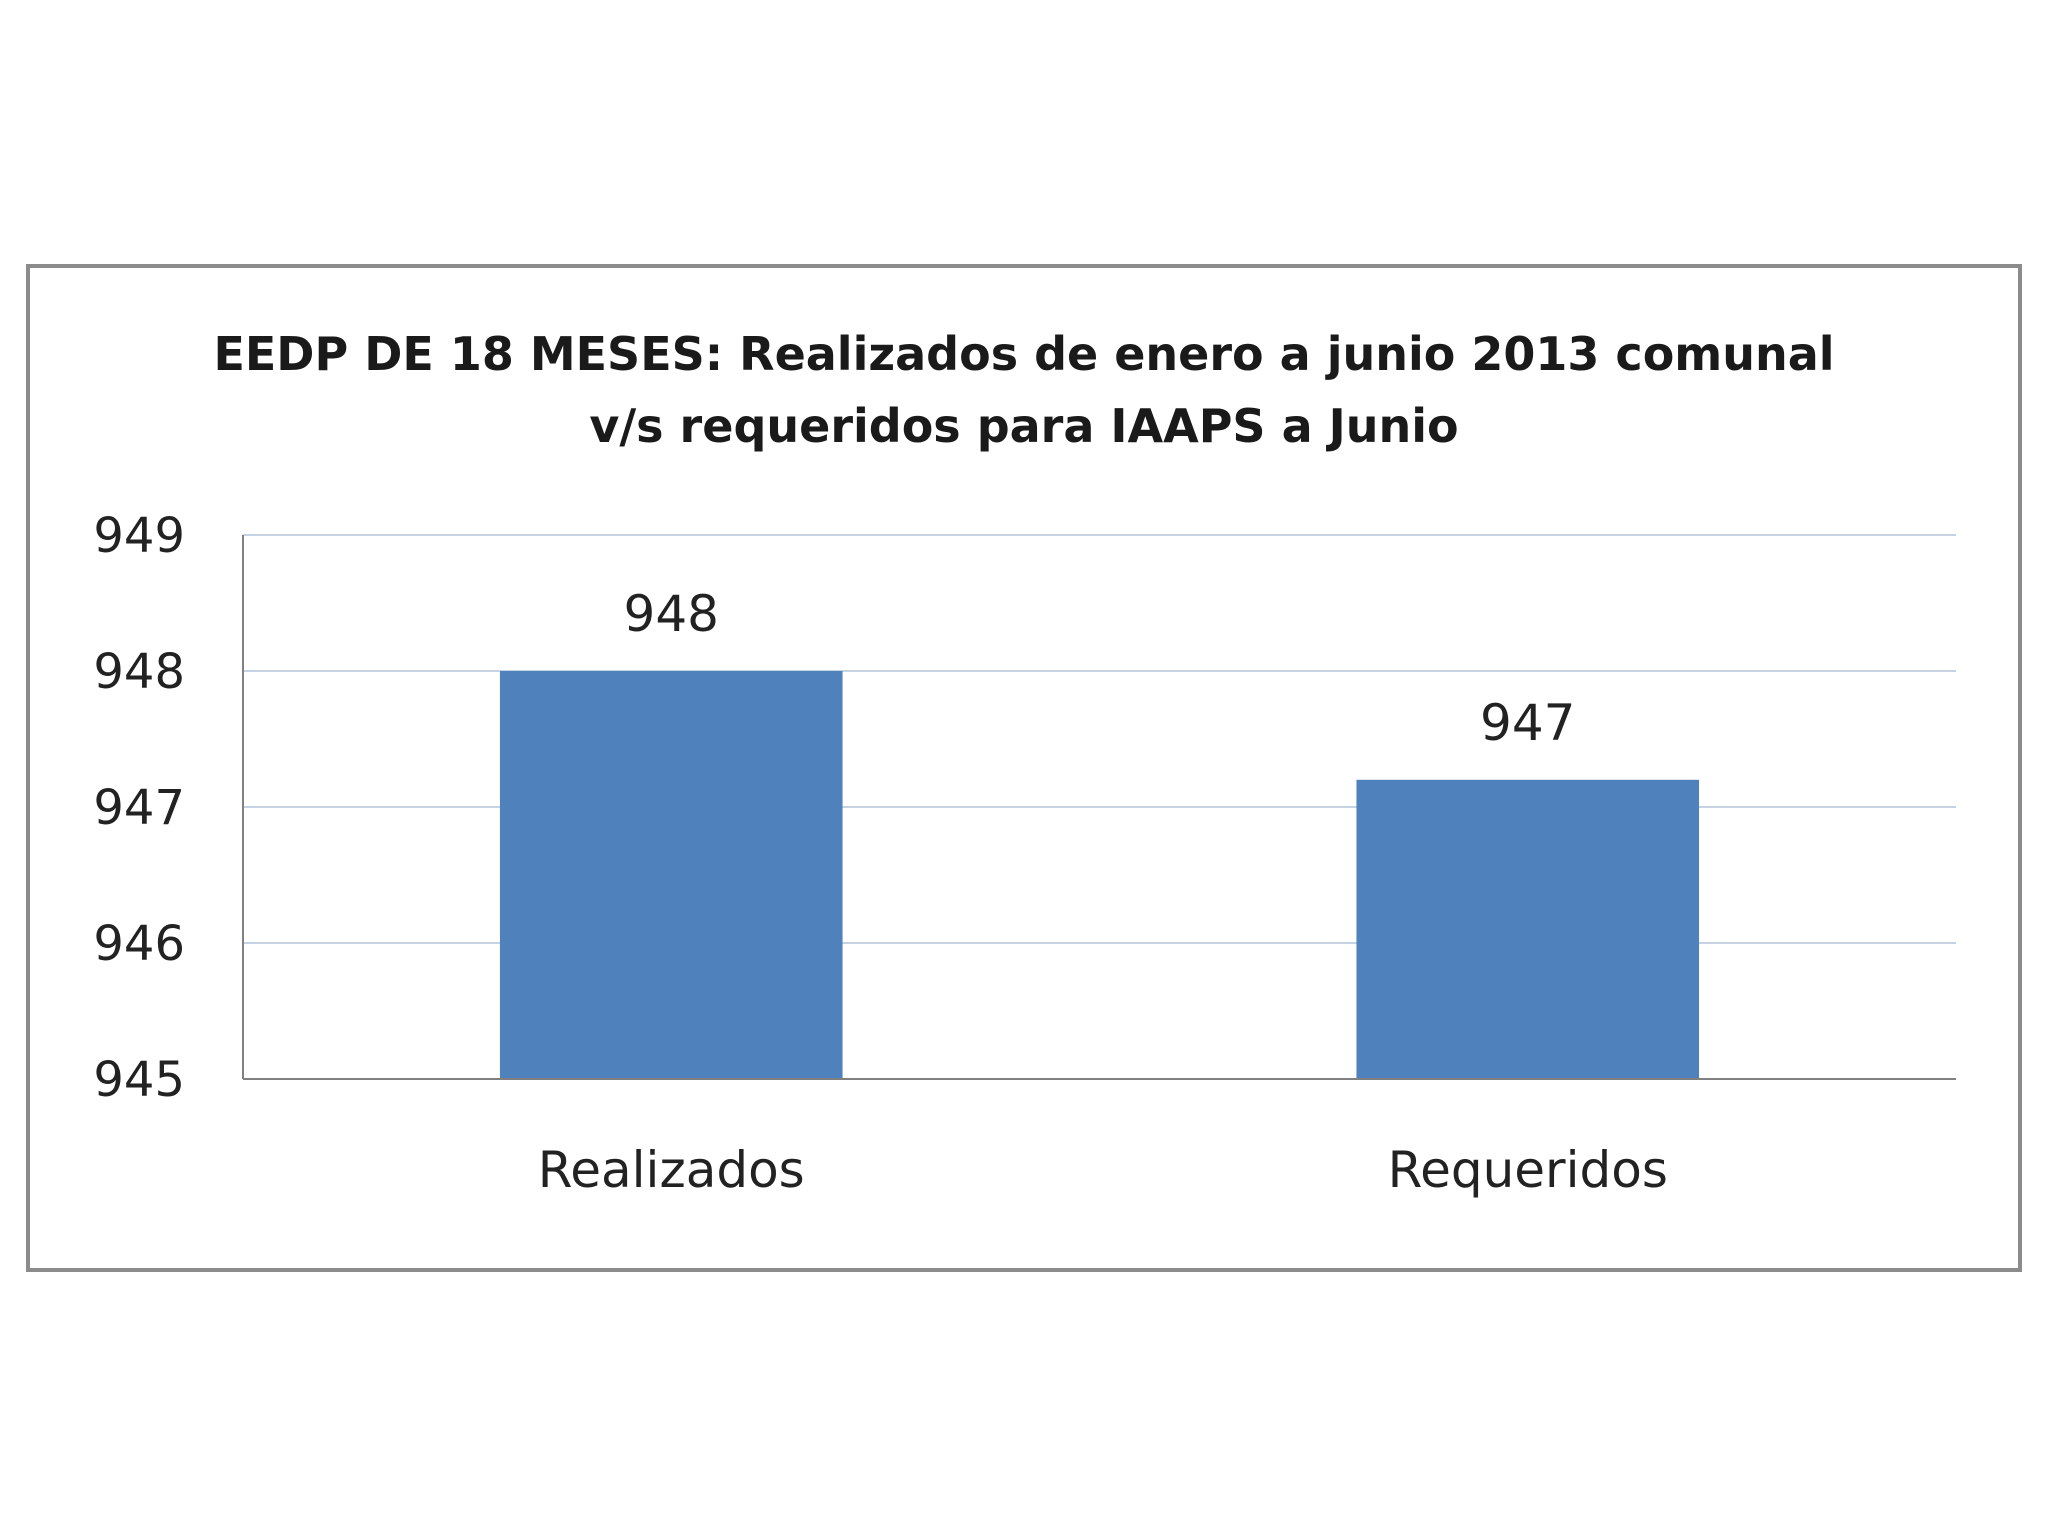 The width and height of the screenshot is (2048, 1536). What do you see at coordinates (139, 944) in the screenshot?
I see `y-tick-label: 946` at bounding box center [139, 944].